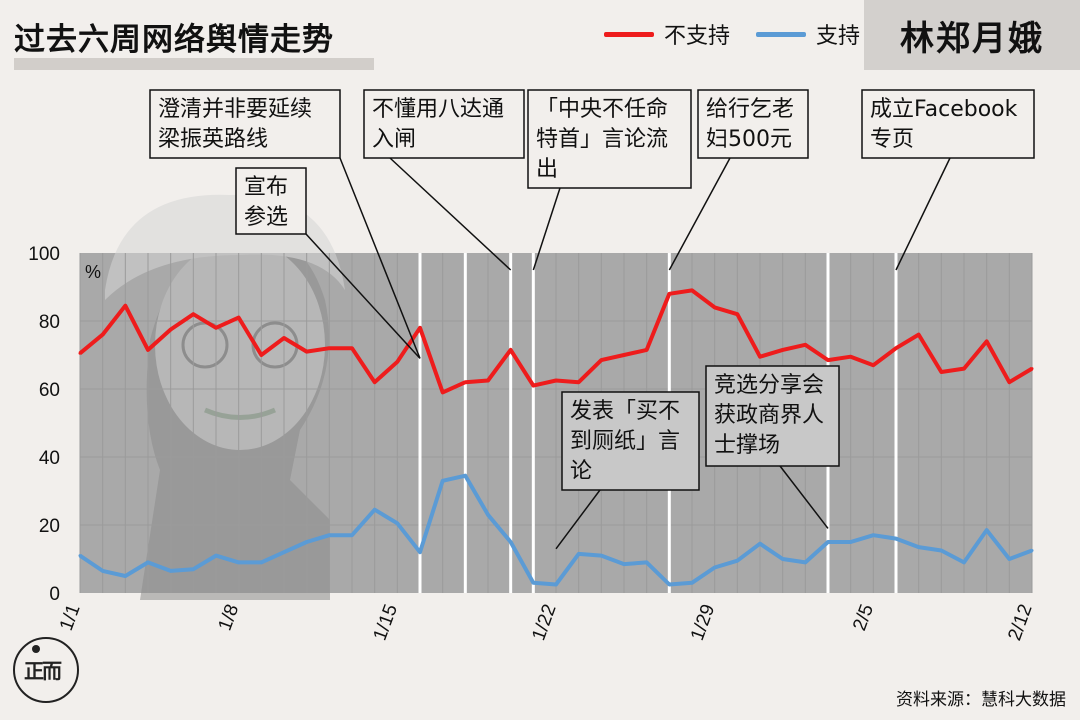 The width and height of the screenshot is (1080, 720). Describe the element at coordinates (93, 272) in the screenshot. I see `unit-label: %` at that location.